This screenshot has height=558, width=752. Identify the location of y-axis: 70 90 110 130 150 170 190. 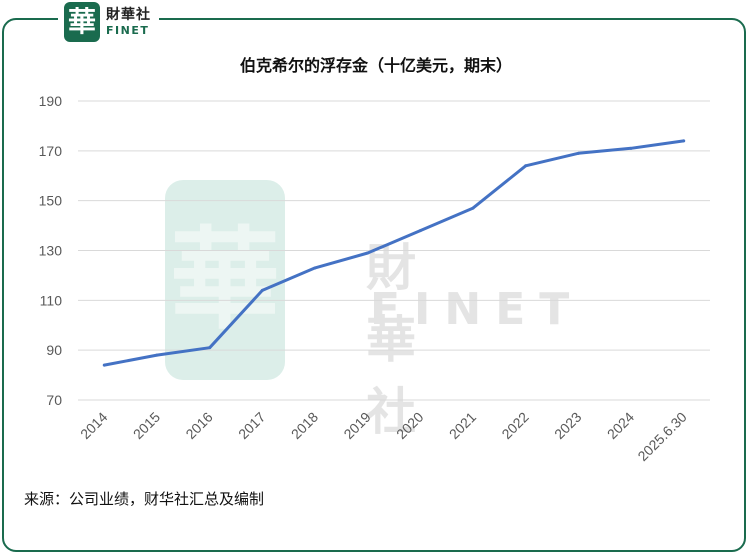
(51, 250).